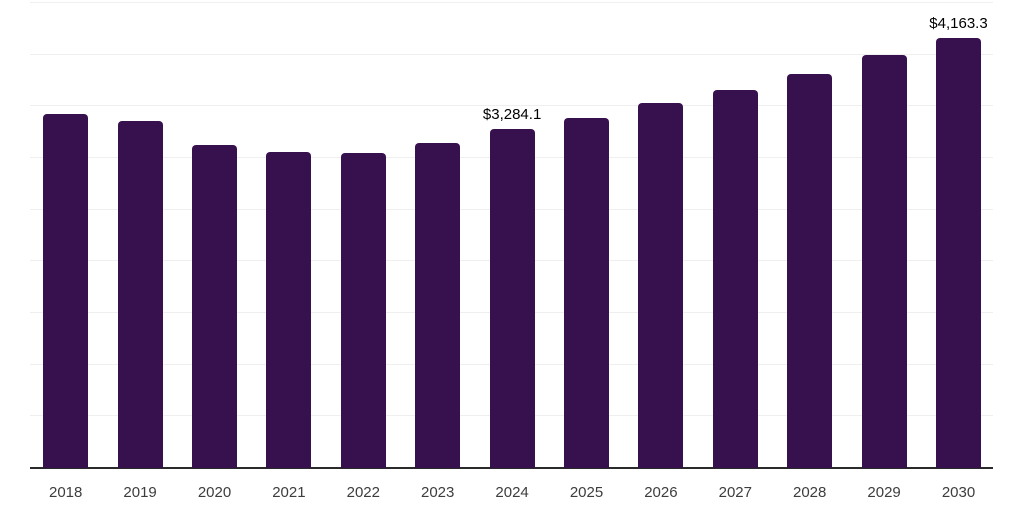  I want to click on x-tick-2025: 2025, so click(586, 492).